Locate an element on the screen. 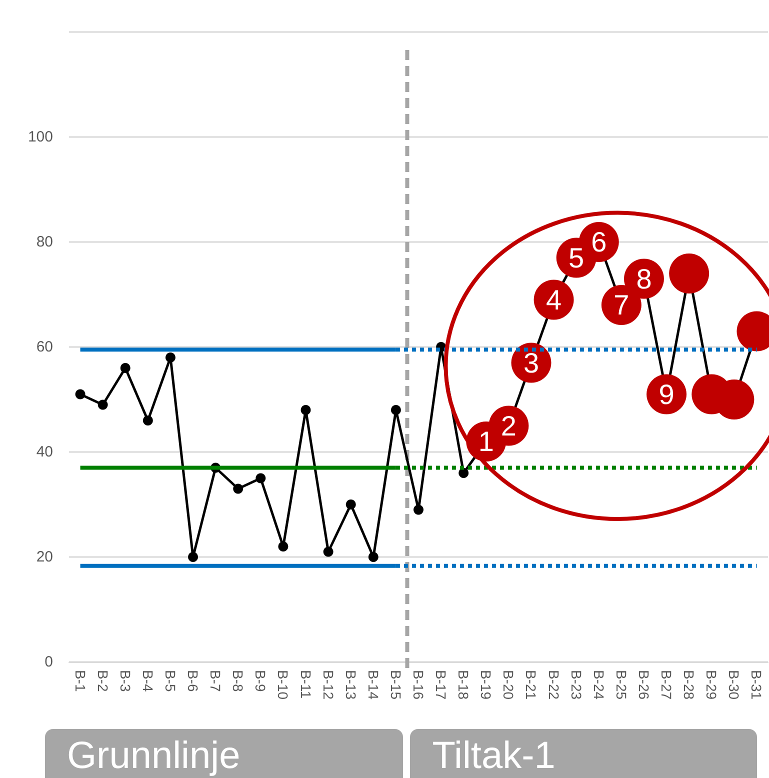 Image resolution: width=769 pixels, height=778 pixels. text: Tiltak-1 is located at coordinates (583, 753).